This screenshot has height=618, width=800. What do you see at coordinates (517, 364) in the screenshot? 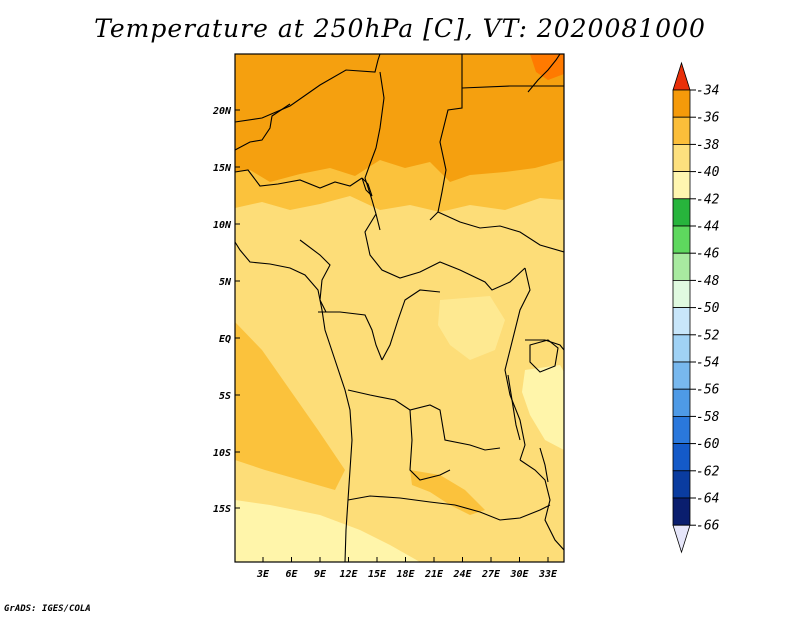
I see `border-drc-east` at bounding box center [517, 364].